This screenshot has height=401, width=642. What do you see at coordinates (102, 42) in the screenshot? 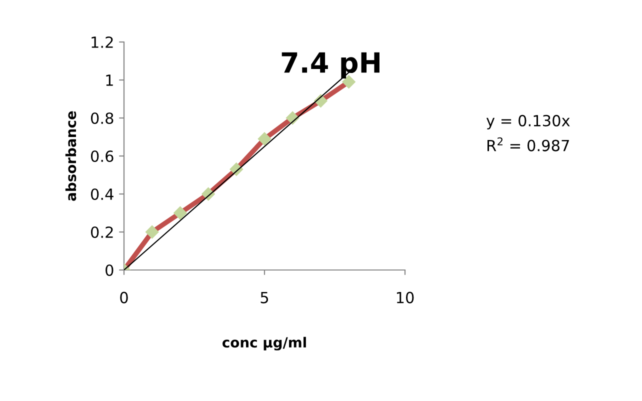
I see `y-tick-label: 1.2` at bounding box center [102, 42].